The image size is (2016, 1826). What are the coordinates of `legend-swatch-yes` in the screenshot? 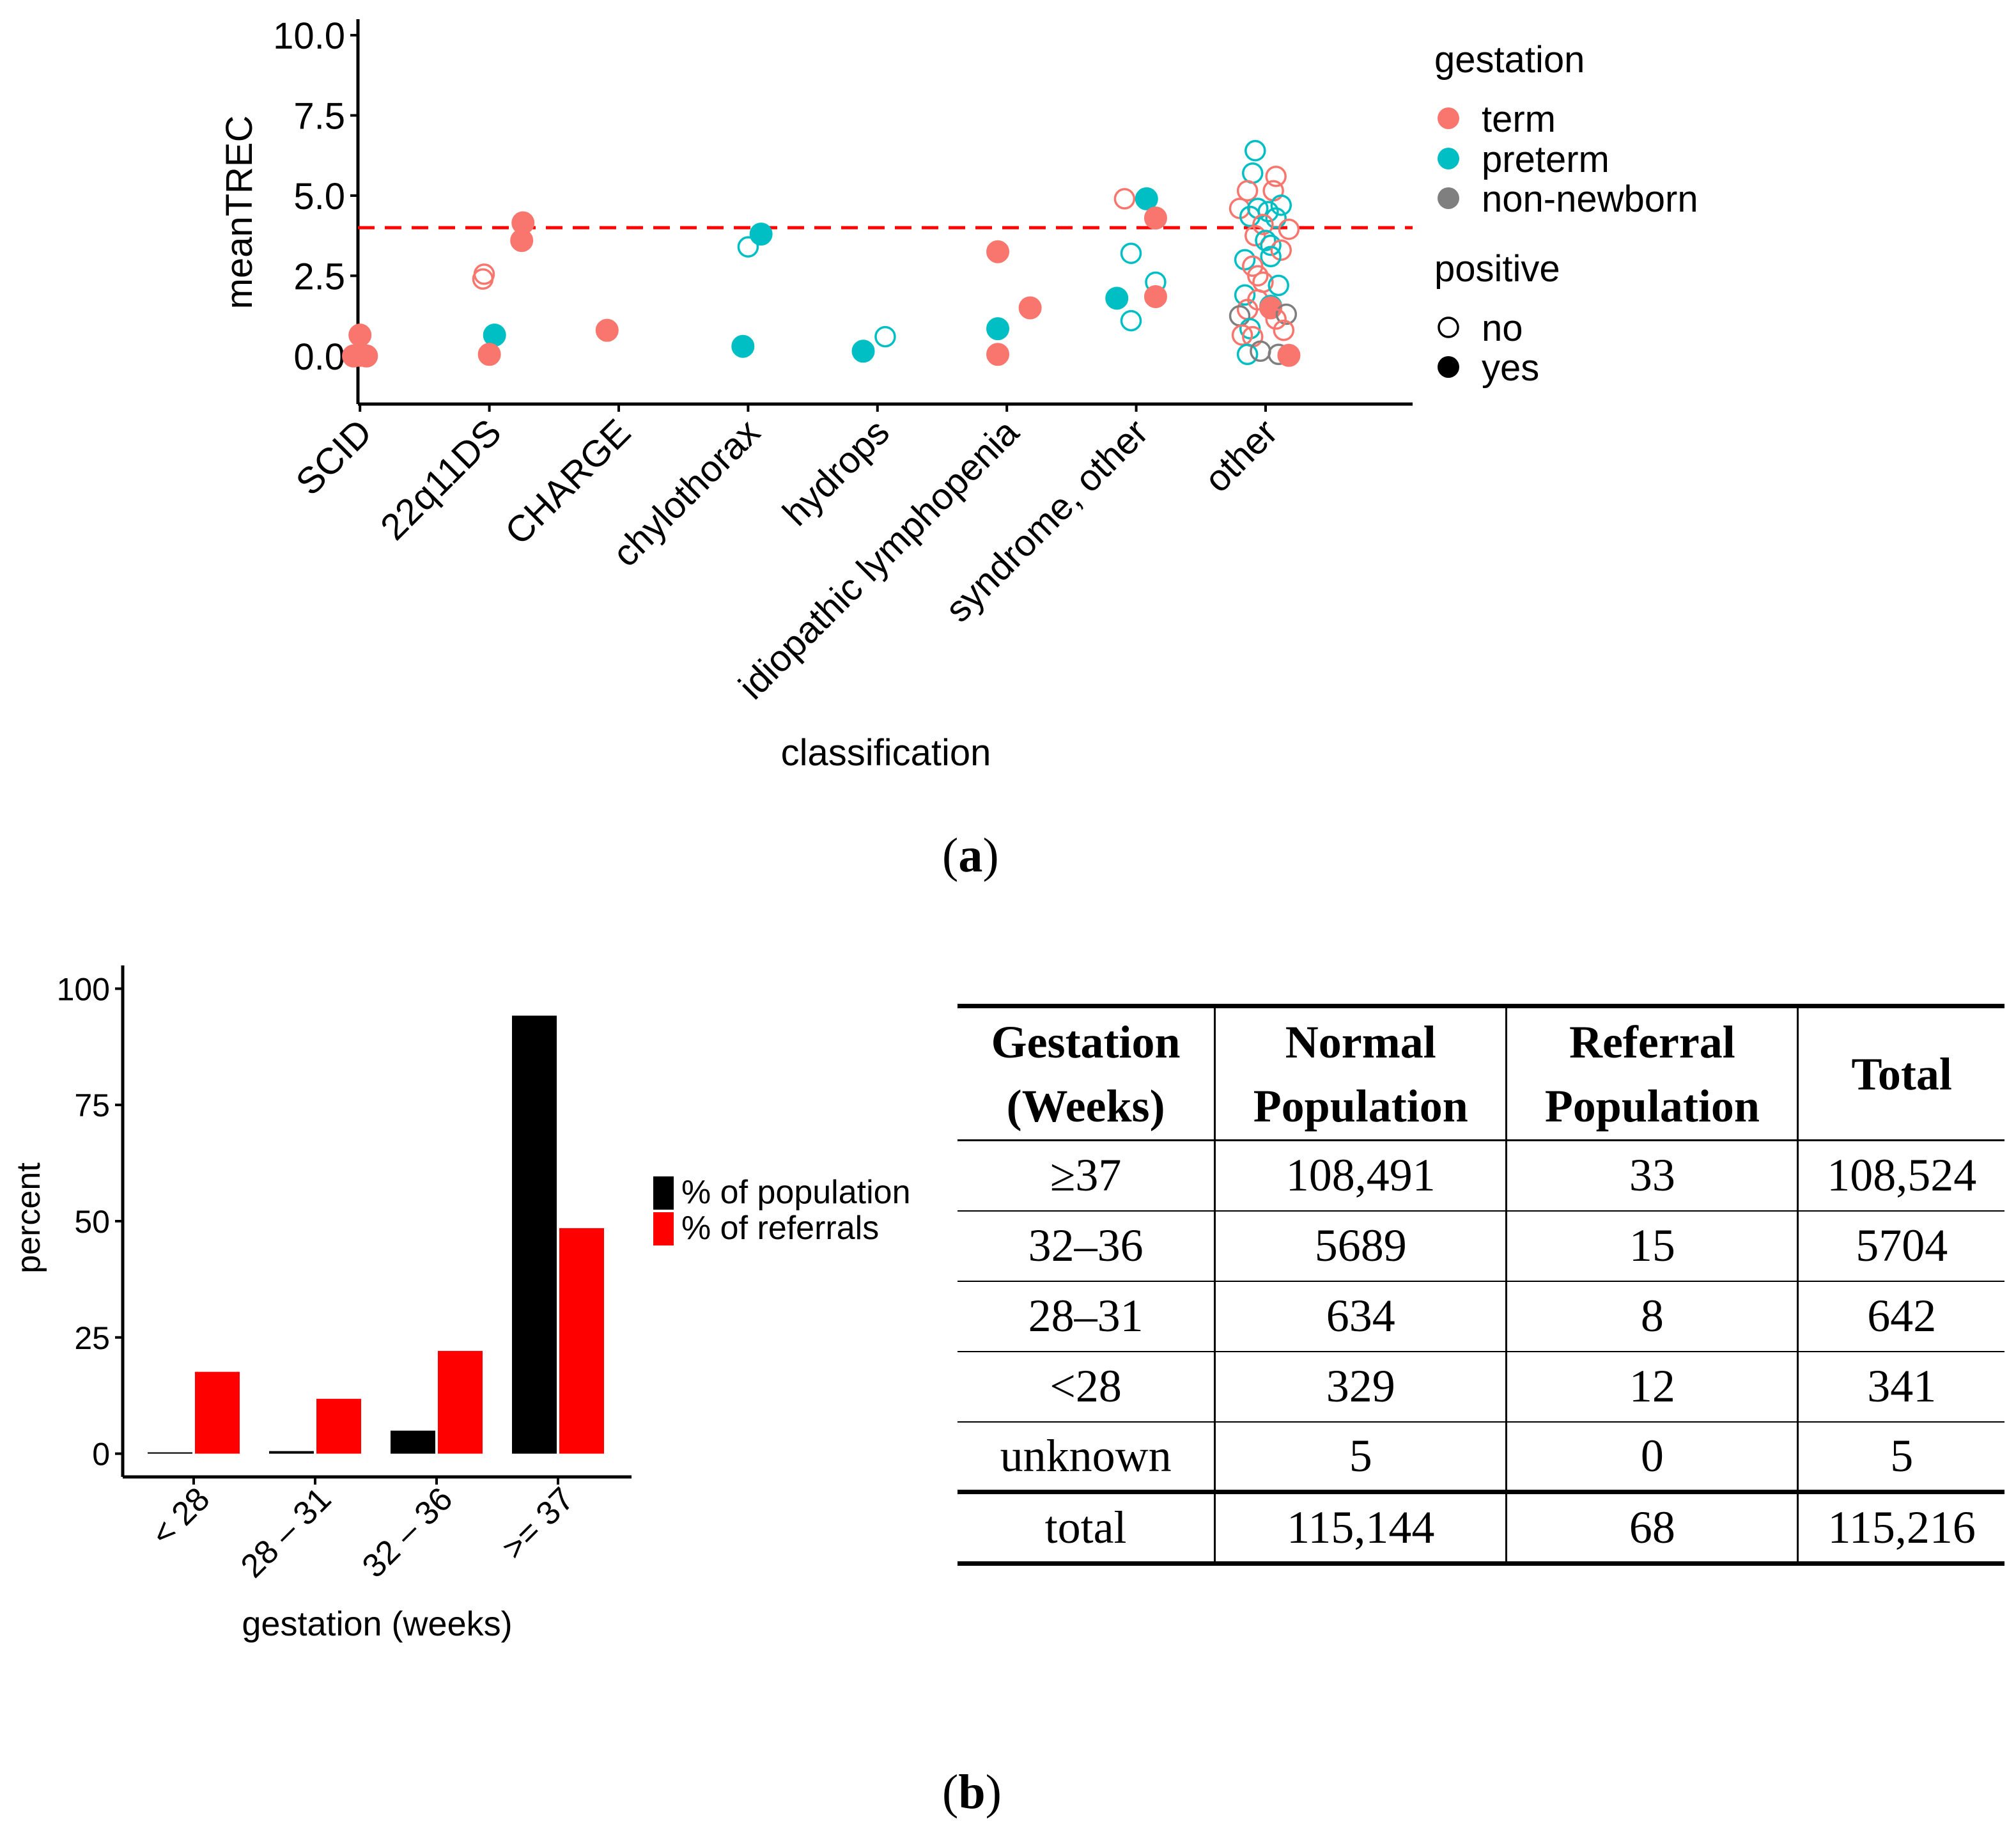 It's located at (1448, 367).